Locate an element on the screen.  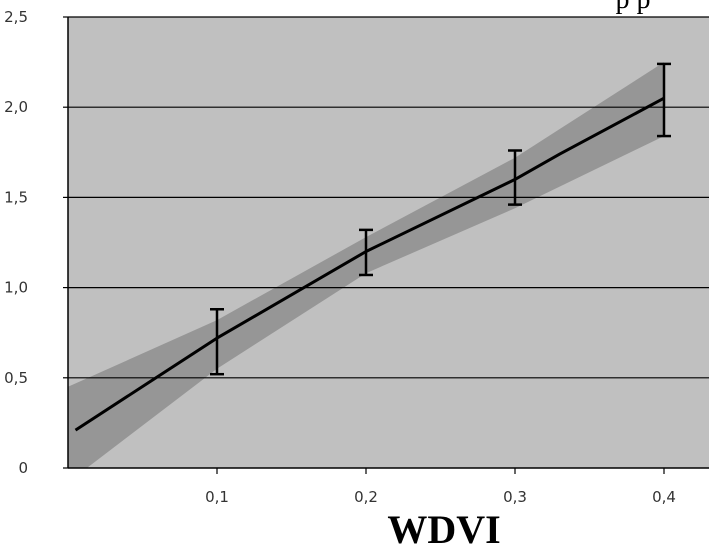
y-tick-label-3: 1,5 is located at coordinates (16, 197).